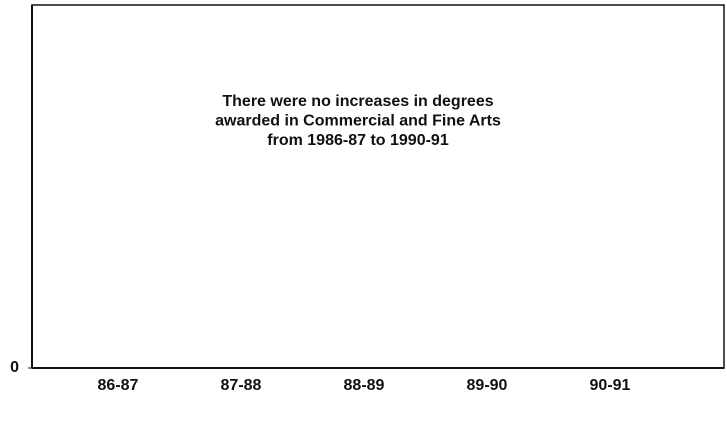 Image resolution: width=727 pixels, height=421 pixels. What do you see at coordinates (241, 385) in the screenshot?
I see `x-tick-label: 87-88` at bounding box center [241, 385].